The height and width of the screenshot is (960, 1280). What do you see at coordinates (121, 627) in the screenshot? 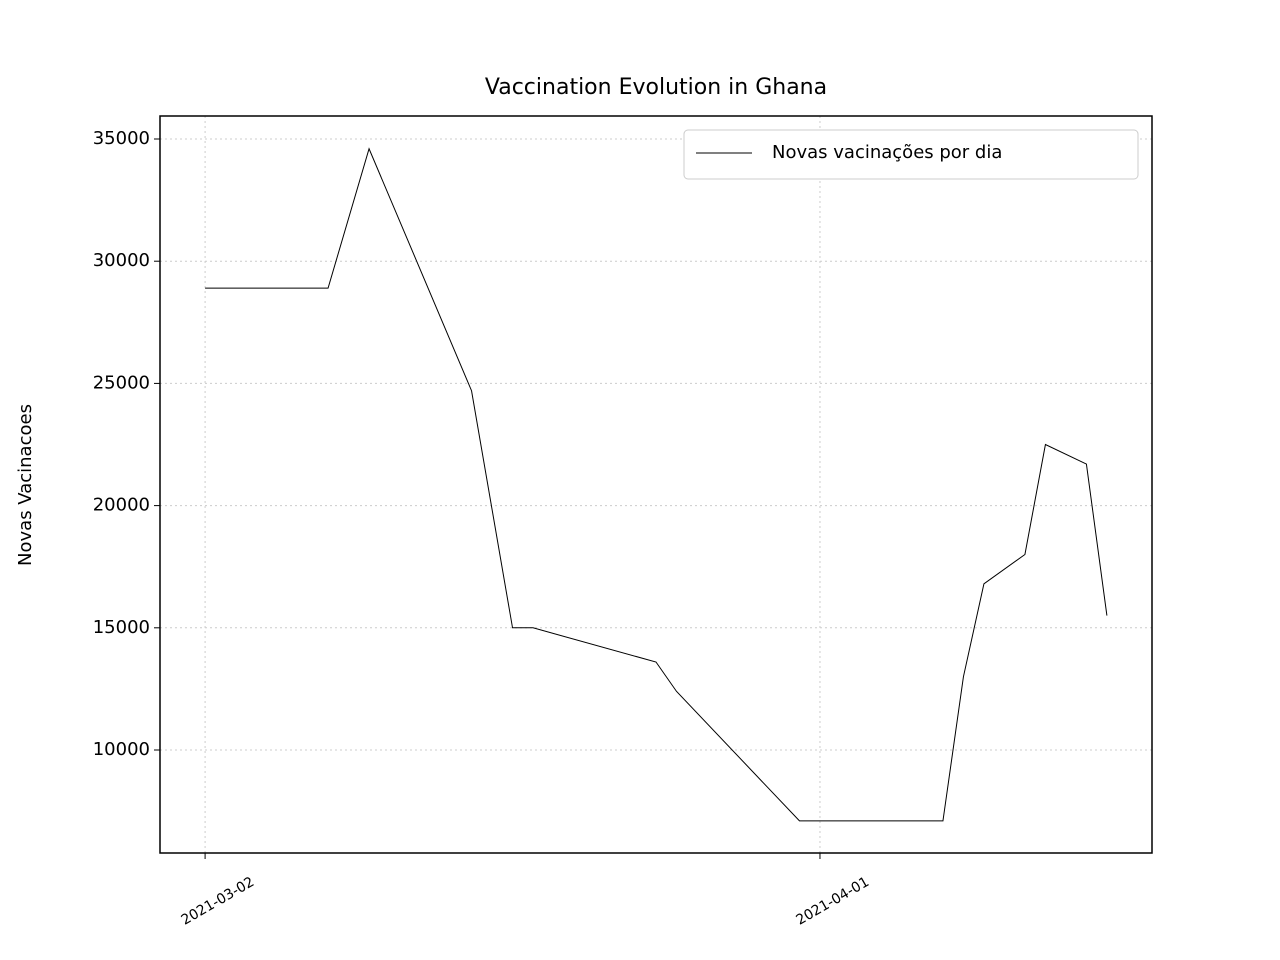
I see `y-tick-label: 15000` at bounding box center [121, 627].